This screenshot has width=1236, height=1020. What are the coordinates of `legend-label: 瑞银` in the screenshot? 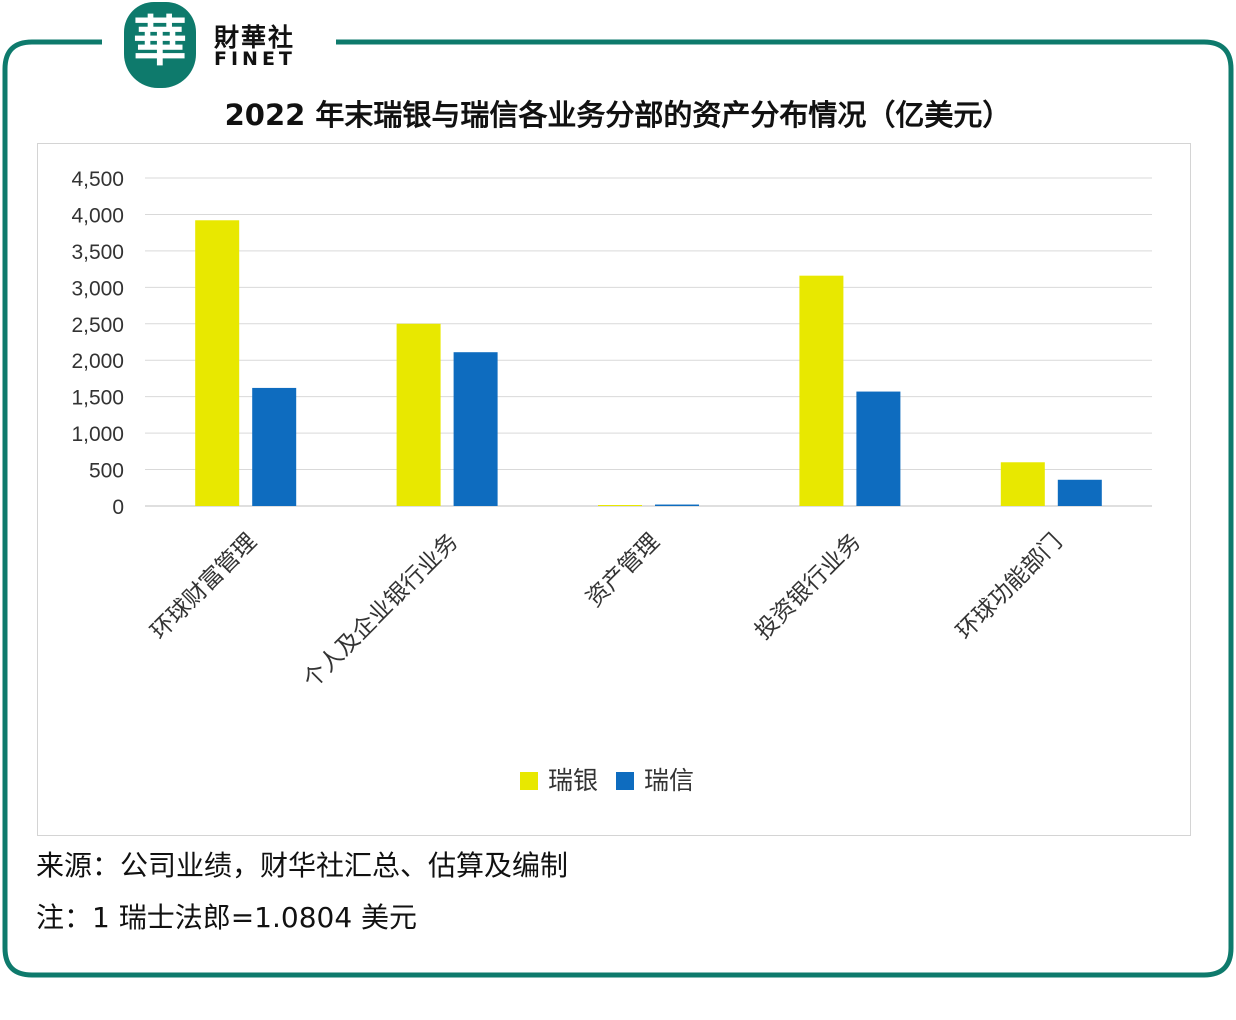 It's located at (573, 780).